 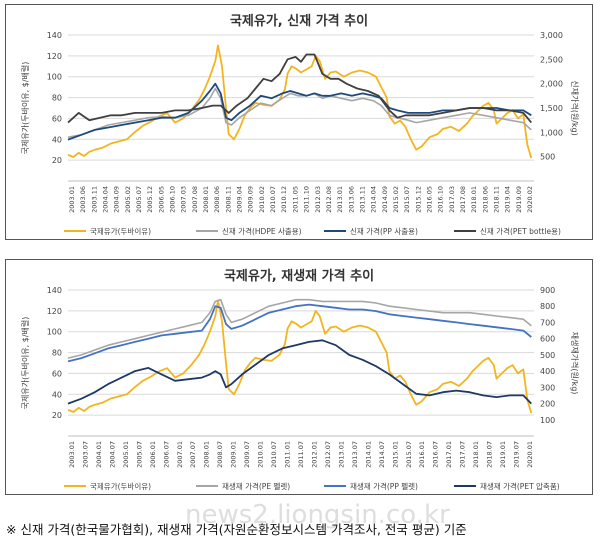 I want to click on x-tick-label: 2018.07, so click(x=490, y=454).